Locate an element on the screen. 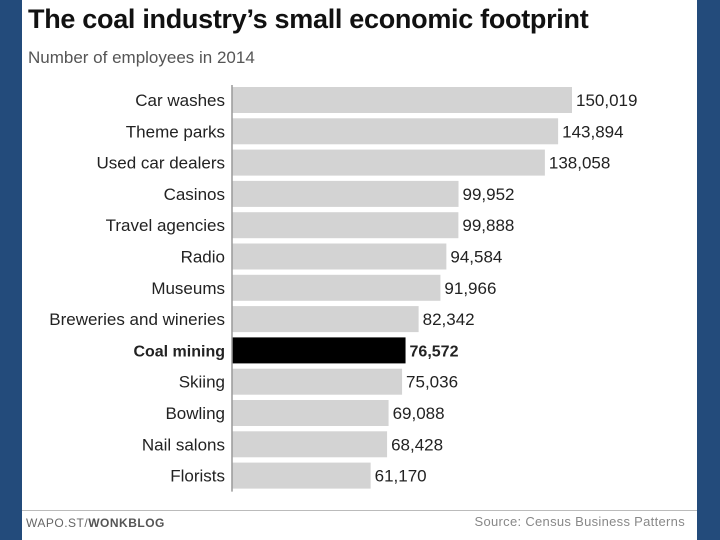 The height and width of the screenshot is (540, 720). bar-bowling is located at coordinates (310, 413).